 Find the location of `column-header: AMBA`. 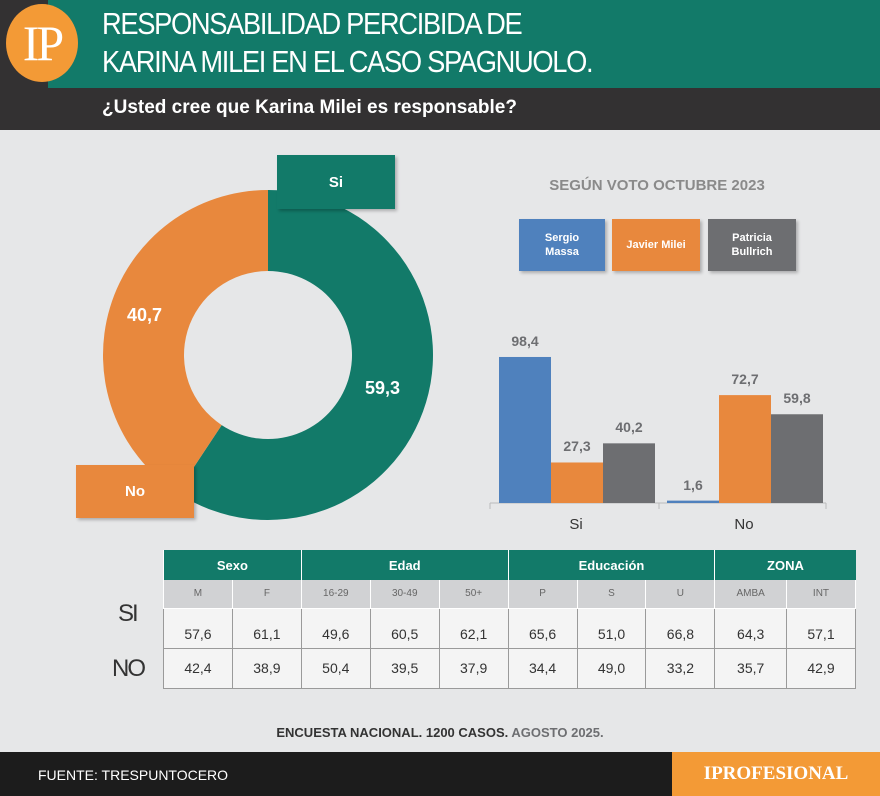

column-header: AMBA is located at coordinates (750, 594).